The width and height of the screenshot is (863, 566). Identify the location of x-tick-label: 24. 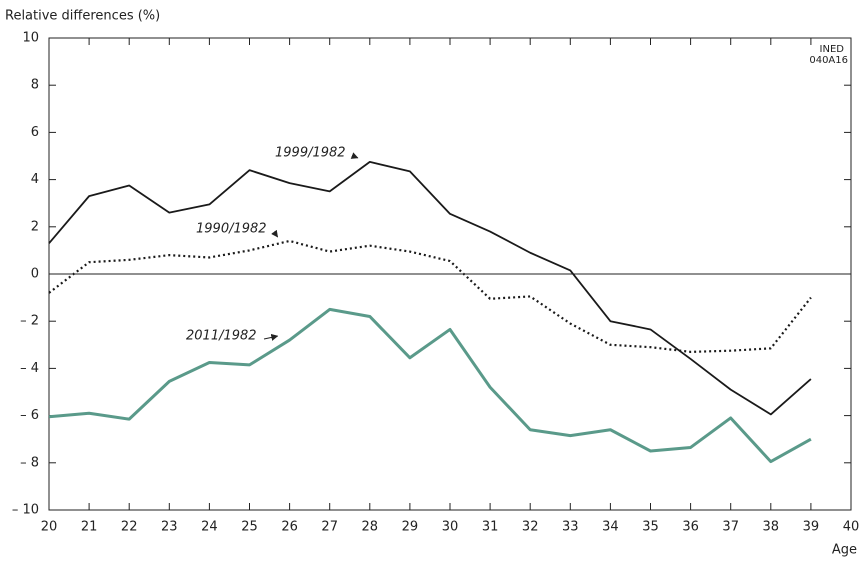
(209, 527).